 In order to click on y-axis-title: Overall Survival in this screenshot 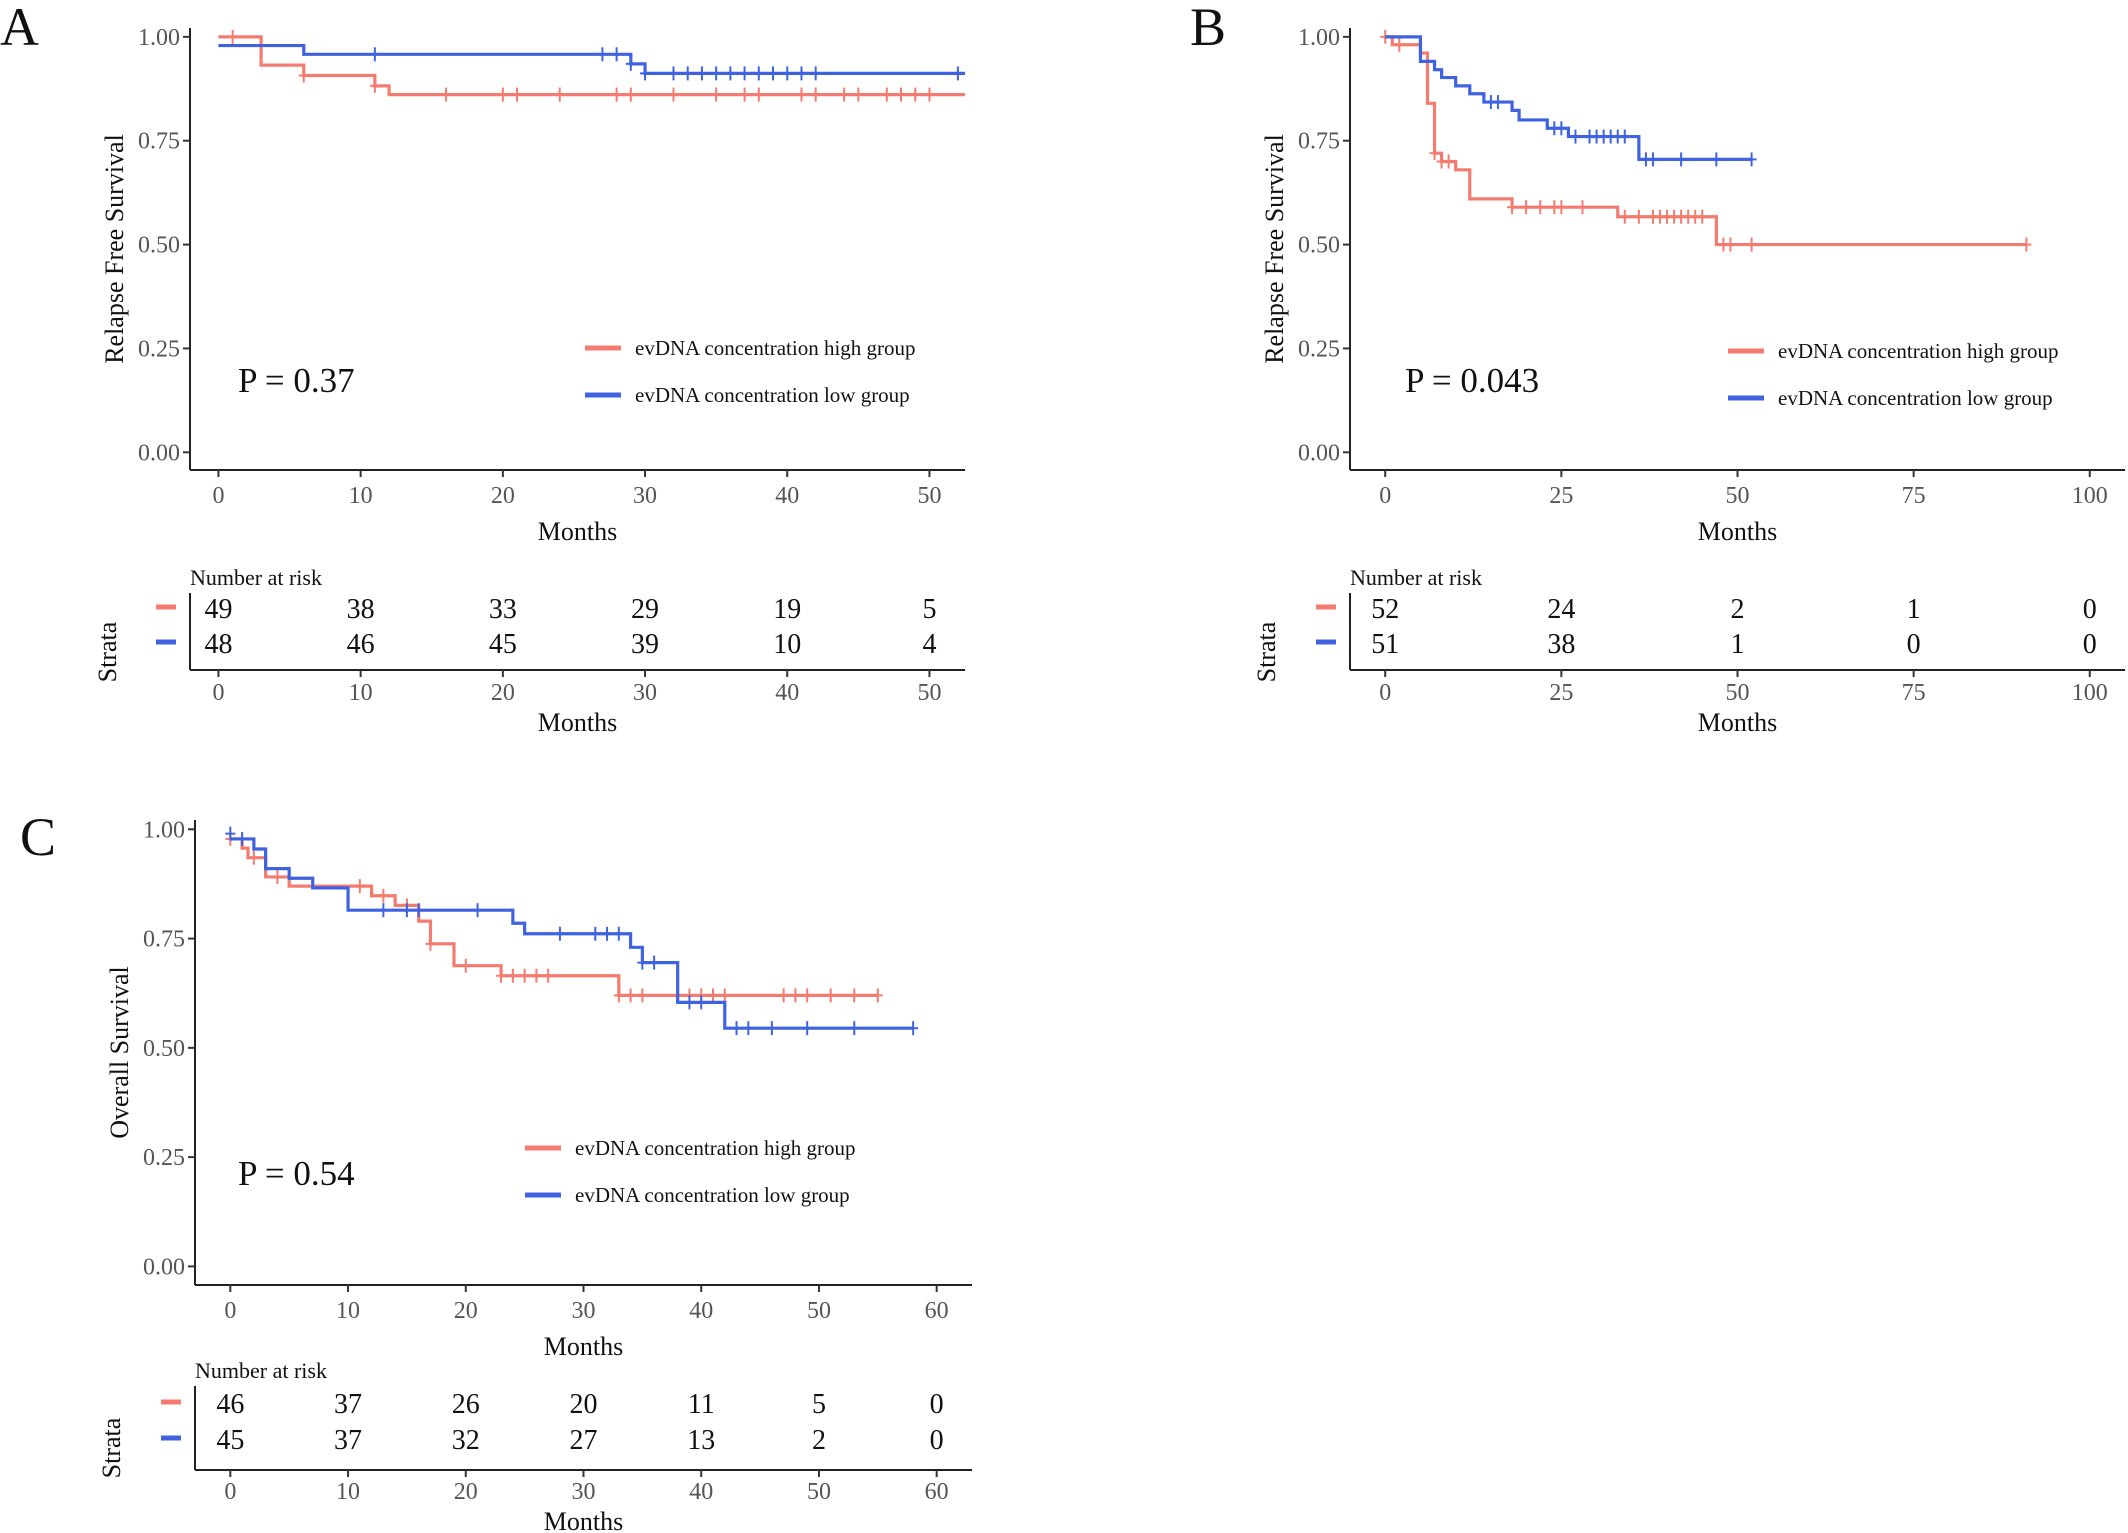, I will do `click(119, 1052)`.